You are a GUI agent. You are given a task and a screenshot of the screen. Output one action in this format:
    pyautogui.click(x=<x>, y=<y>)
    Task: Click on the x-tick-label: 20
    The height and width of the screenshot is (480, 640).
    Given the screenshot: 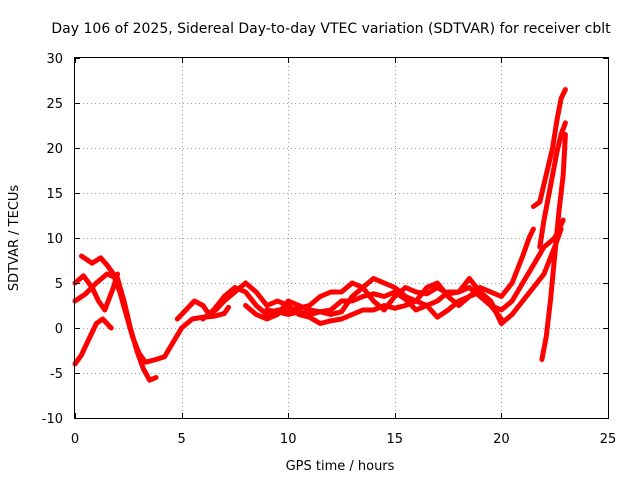 What is the action you would take?
    pyautogui.click(x=501, y=439)
    